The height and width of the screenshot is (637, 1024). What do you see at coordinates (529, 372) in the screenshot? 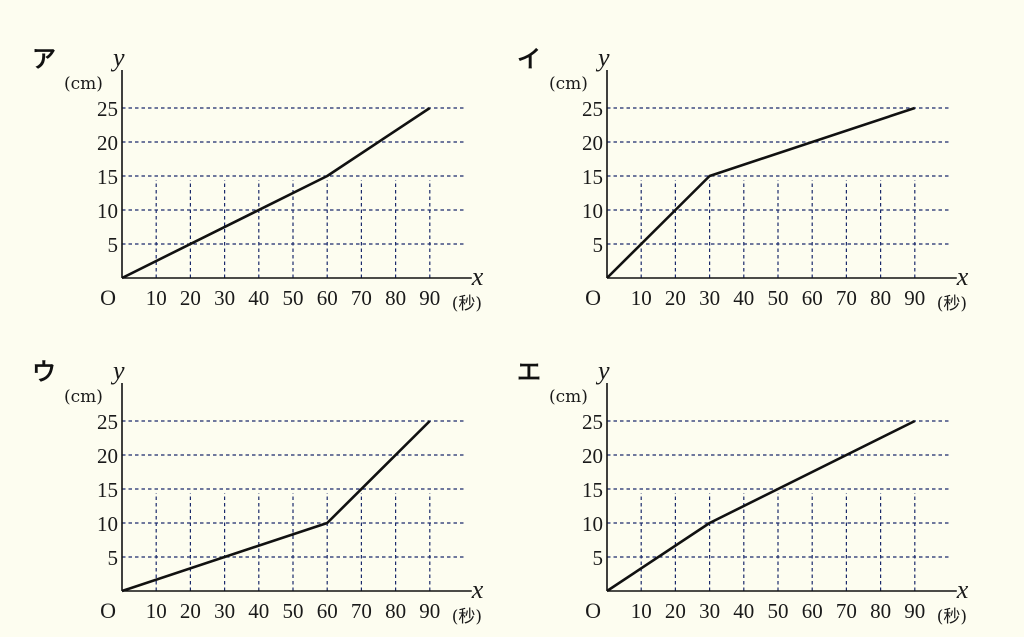
I see `panel-label: エ` at bounding box center [529, 372].